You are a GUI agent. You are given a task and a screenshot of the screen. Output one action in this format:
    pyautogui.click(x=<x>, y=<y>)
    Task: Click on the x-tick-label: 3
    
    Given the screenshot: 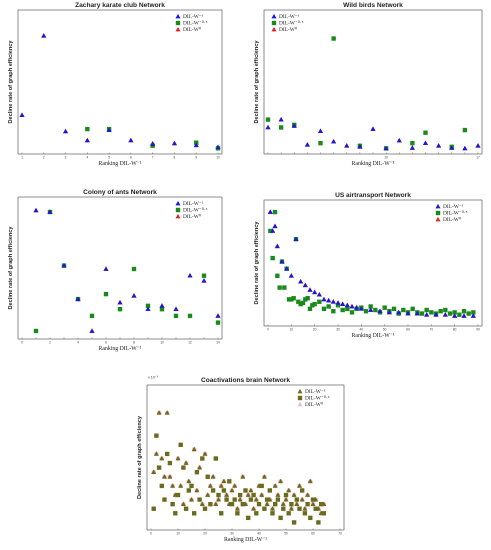 What is the action you would take?
    pyautogui.click(x=66, y=158)
    